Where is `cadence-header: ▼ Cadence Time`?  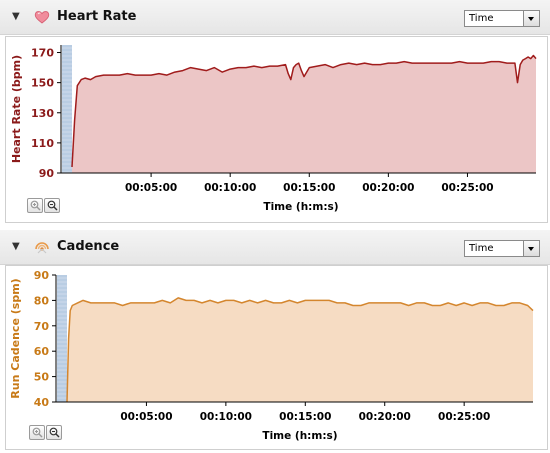
cadence-header: ▼ Cadence Time is located at coordinates (275, 247).